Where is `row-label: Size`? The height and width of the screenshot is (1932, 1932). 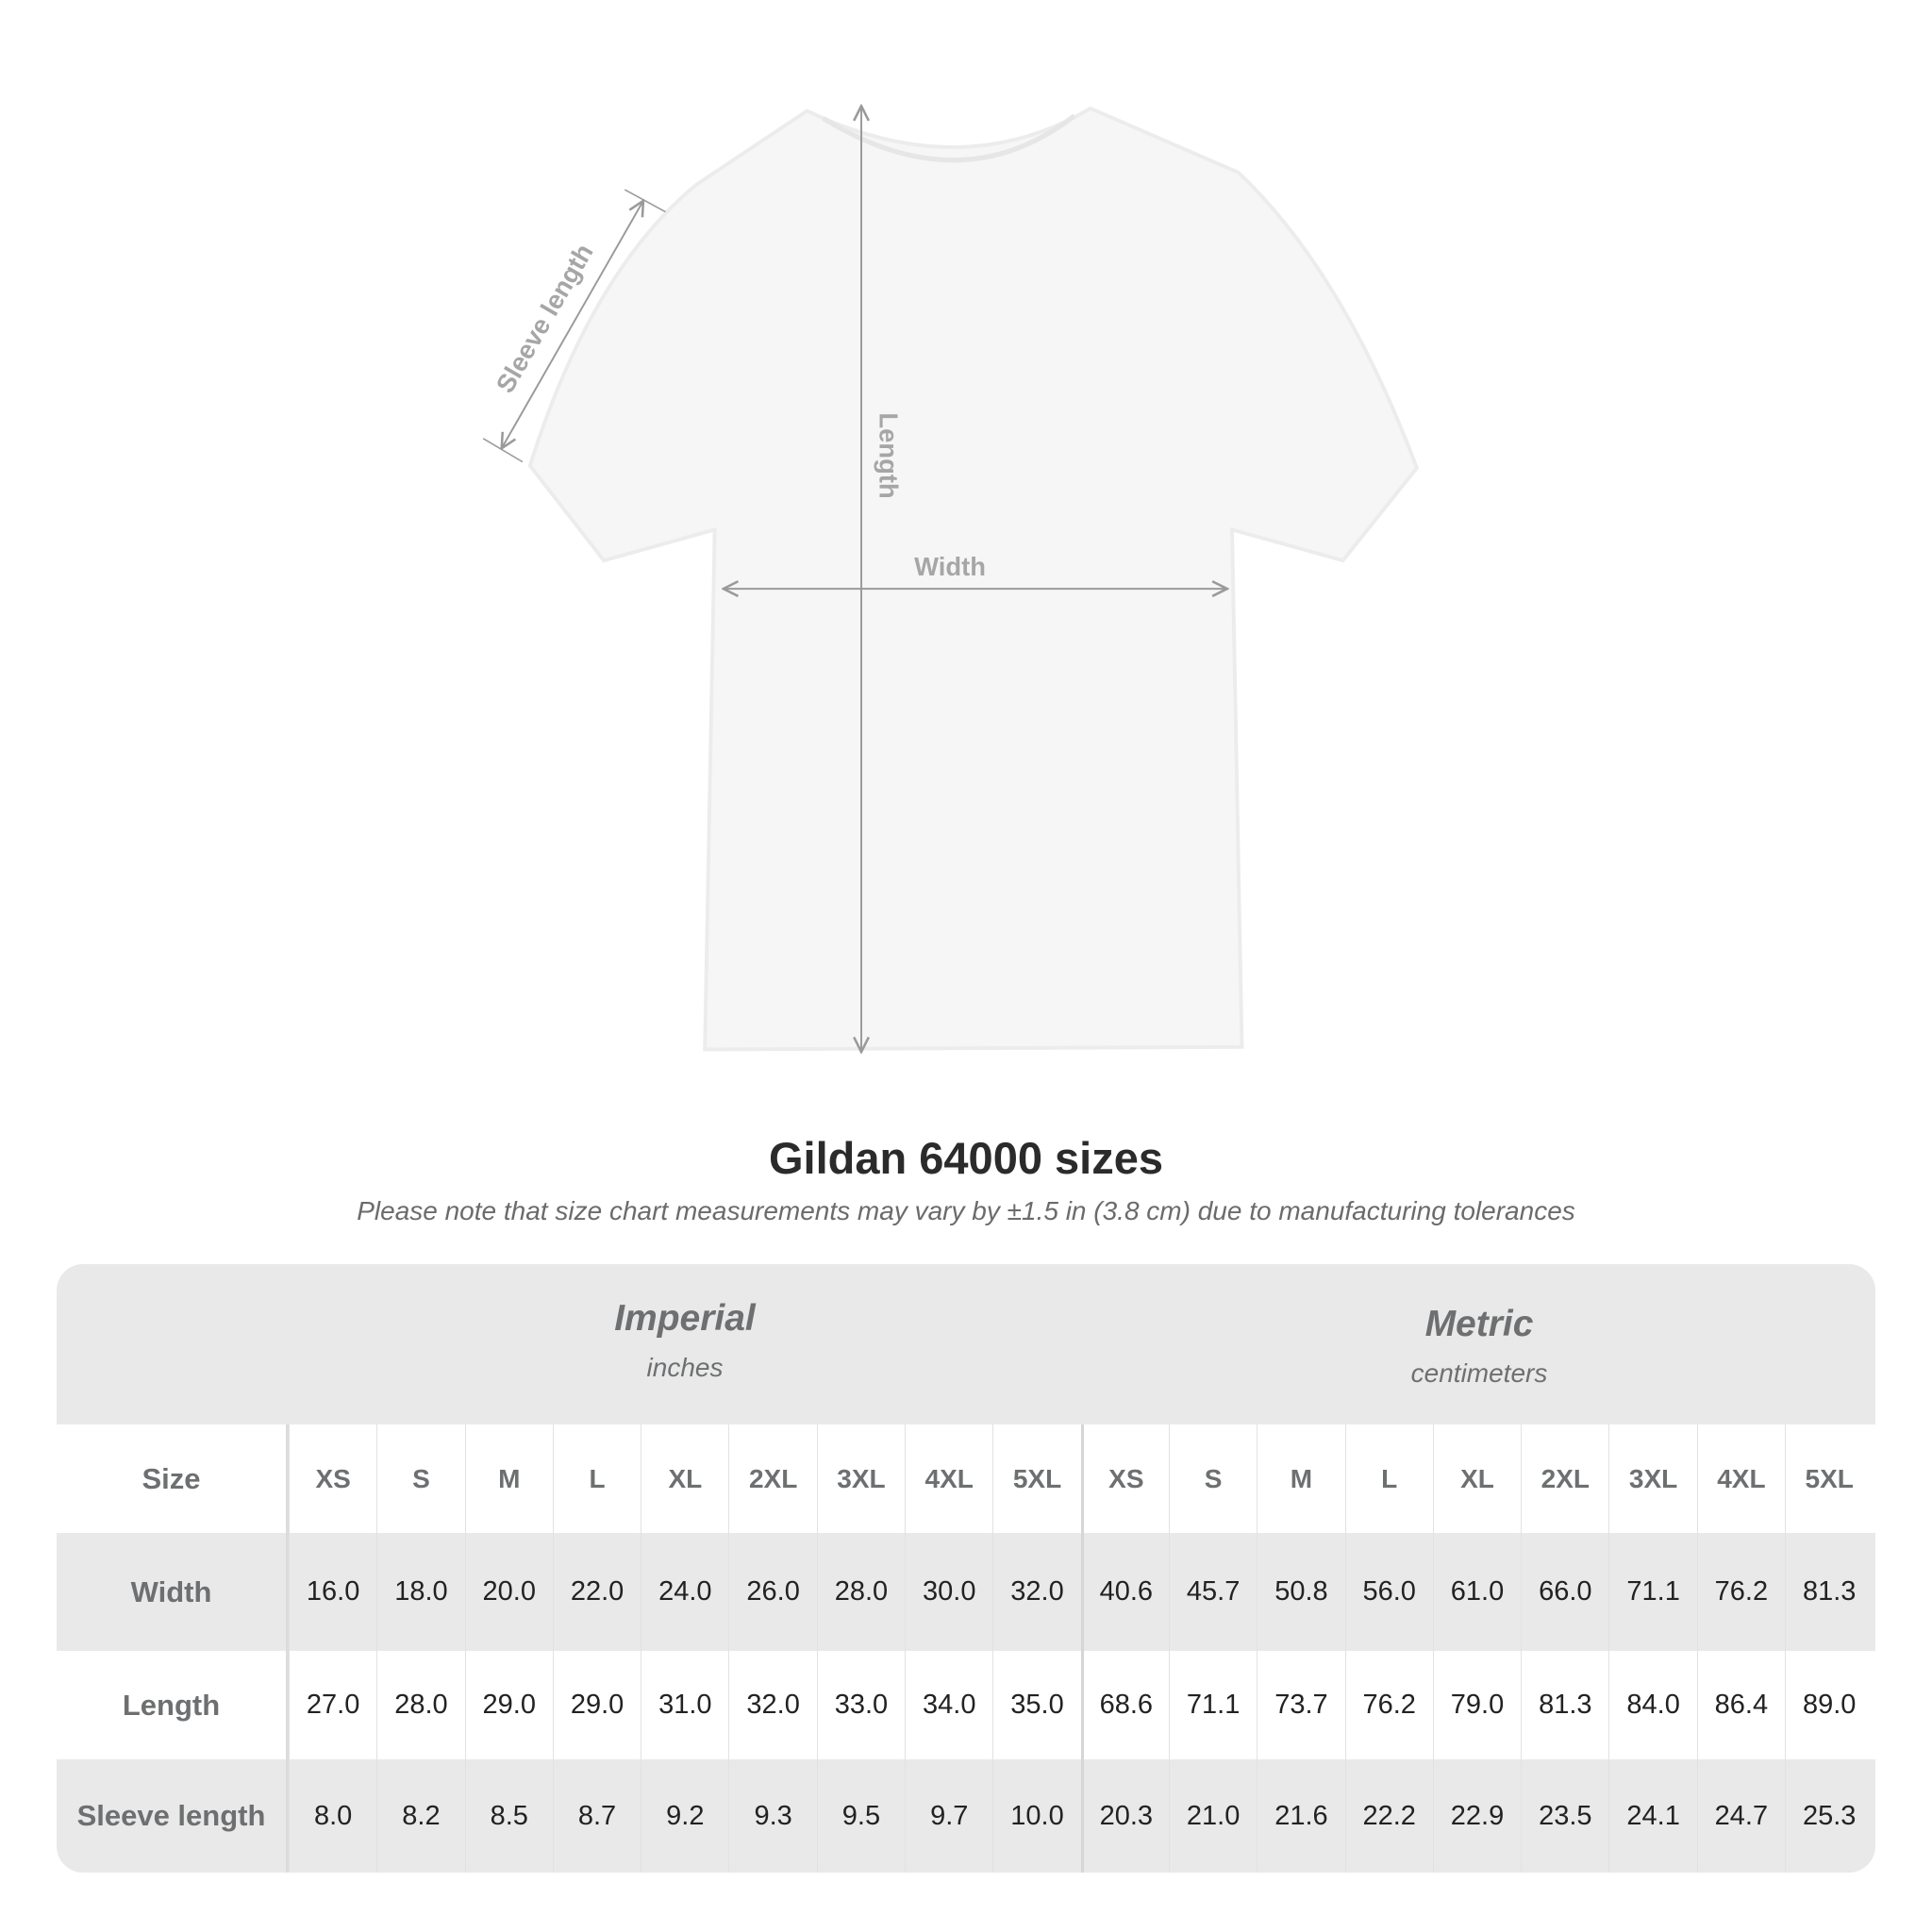
row-label: Size is located at coordinates (173, 1478).